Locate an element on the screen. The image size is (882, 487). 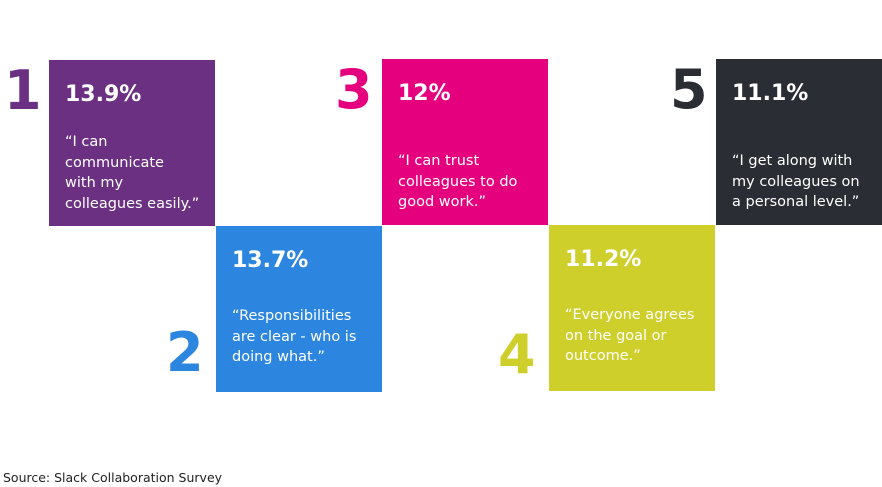
quote-line: colleagues easily.” is located at coordinates (132, 203).